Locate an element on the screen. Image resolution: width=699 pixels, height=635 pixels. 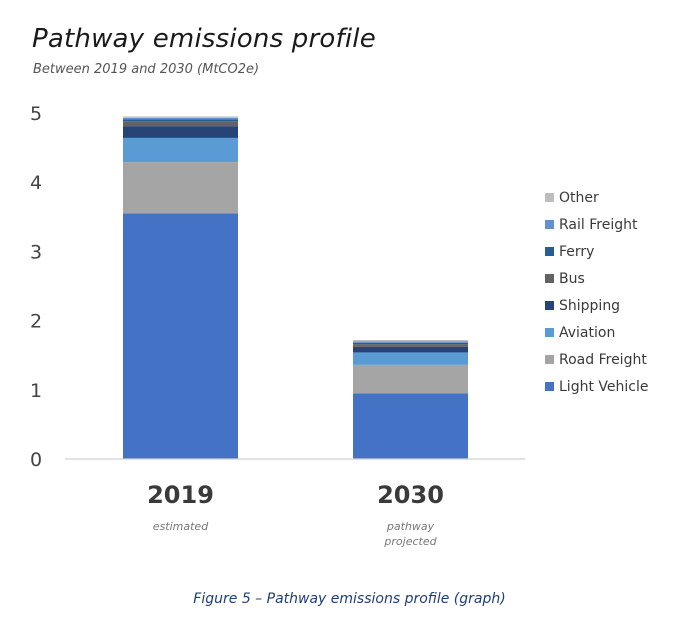
legend-swatch-other is located at coordinates (549, 197).